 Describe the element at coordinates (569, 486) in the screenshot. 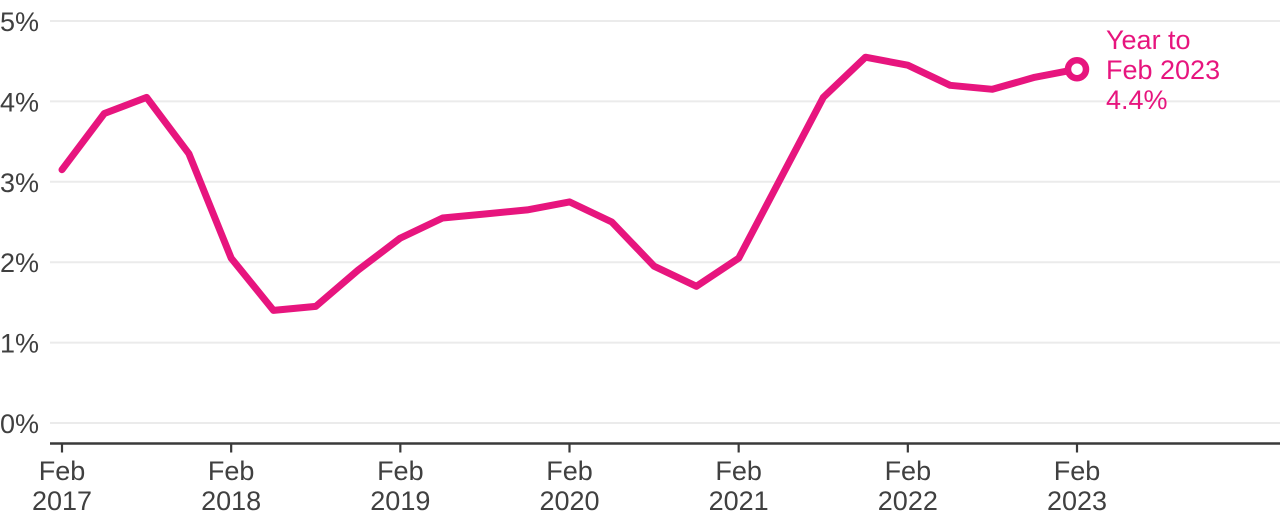

I see `x-axis-label: Feb 2020` at that location.